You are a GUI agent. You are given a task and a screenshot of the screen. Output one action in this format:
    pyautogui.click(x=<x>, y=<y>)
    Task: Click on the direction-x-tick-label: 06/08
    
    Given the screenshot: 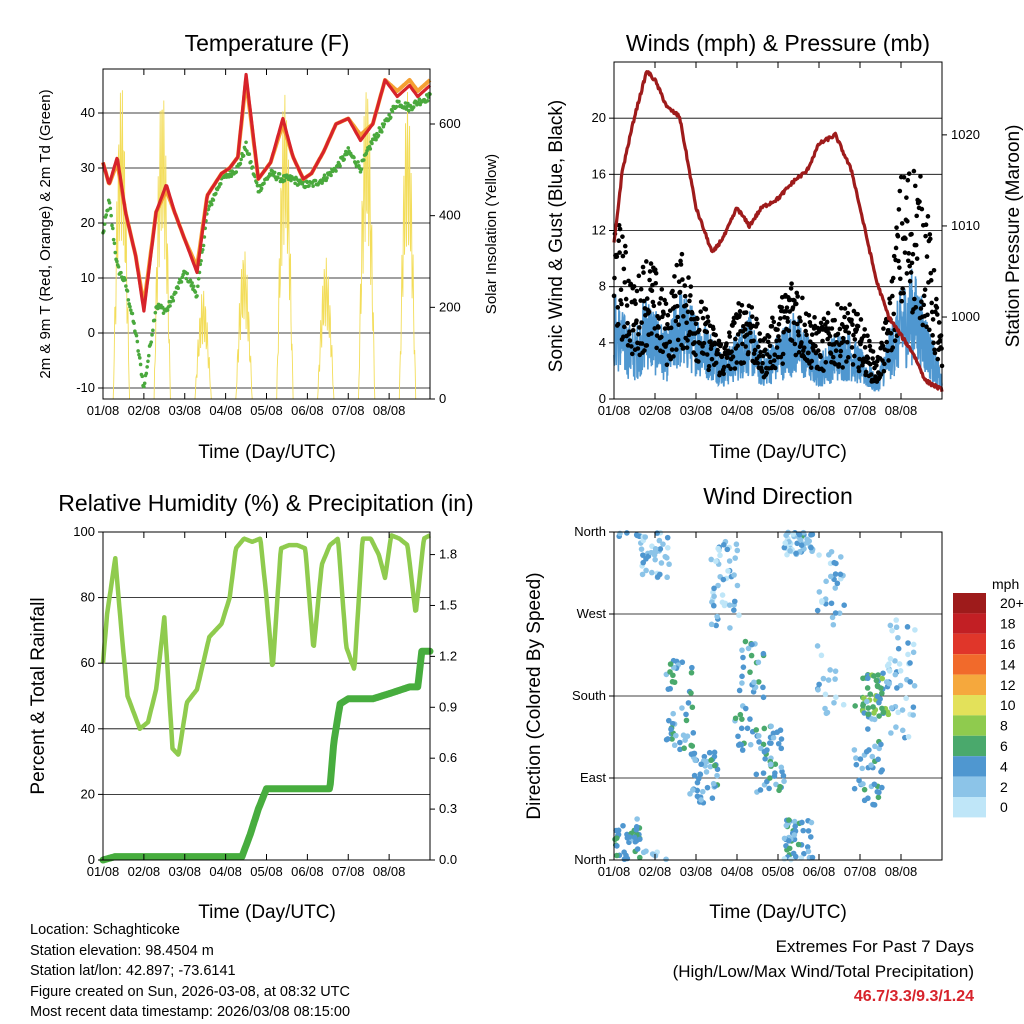 What is the action you would take?
    pyautogui.click(x=819, y=871)
    